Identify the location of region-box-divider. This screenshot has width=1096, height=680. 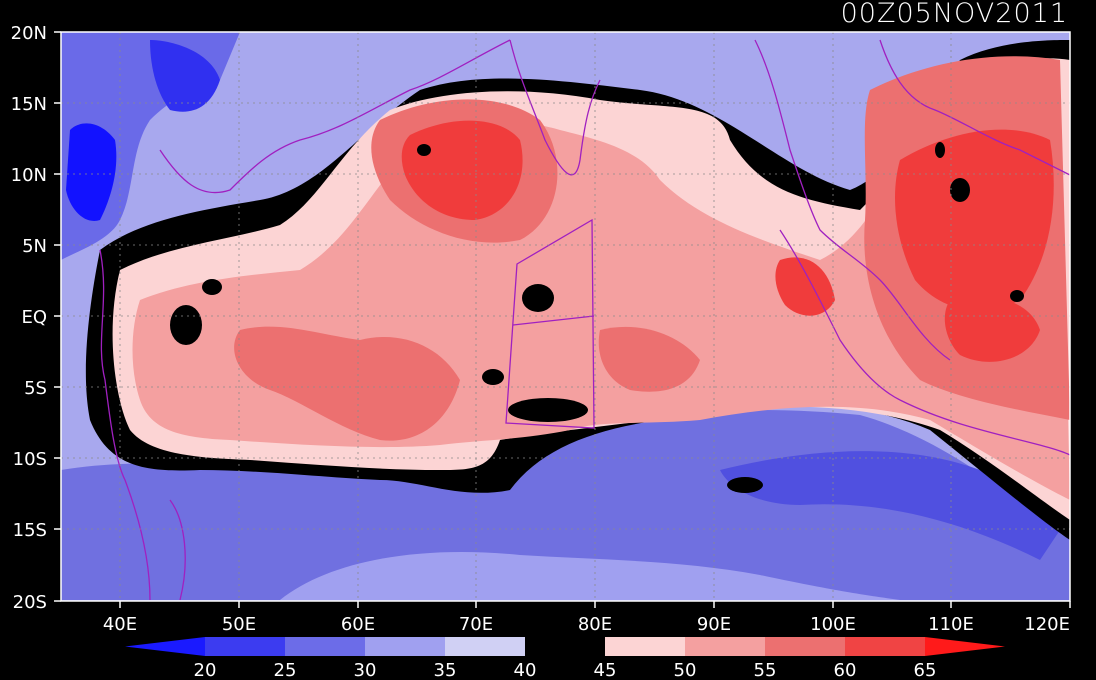
(553, 320).